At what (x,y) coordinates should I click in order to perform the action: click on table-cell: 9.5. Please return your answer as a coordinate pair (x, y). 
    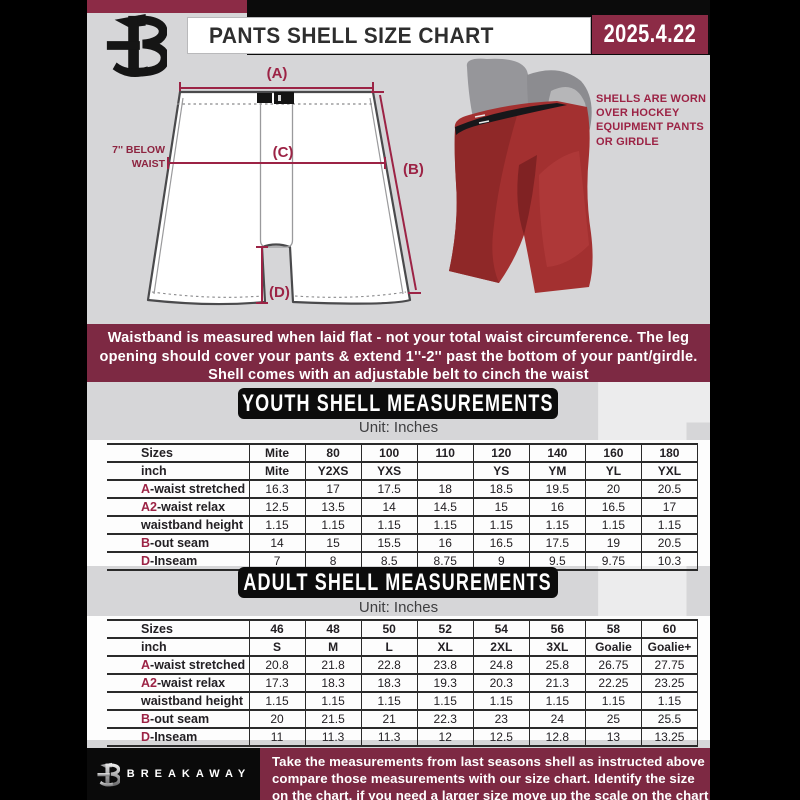
    Looking at the image, I should click on (557, 561).